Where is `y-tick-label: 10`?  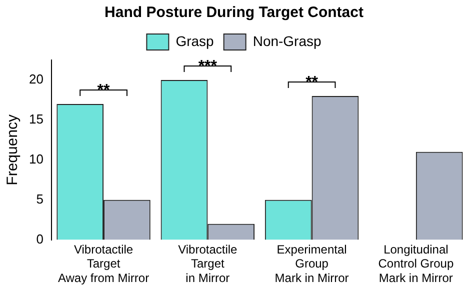 y-tick-label: 10 is located at coordinates (36, 158).